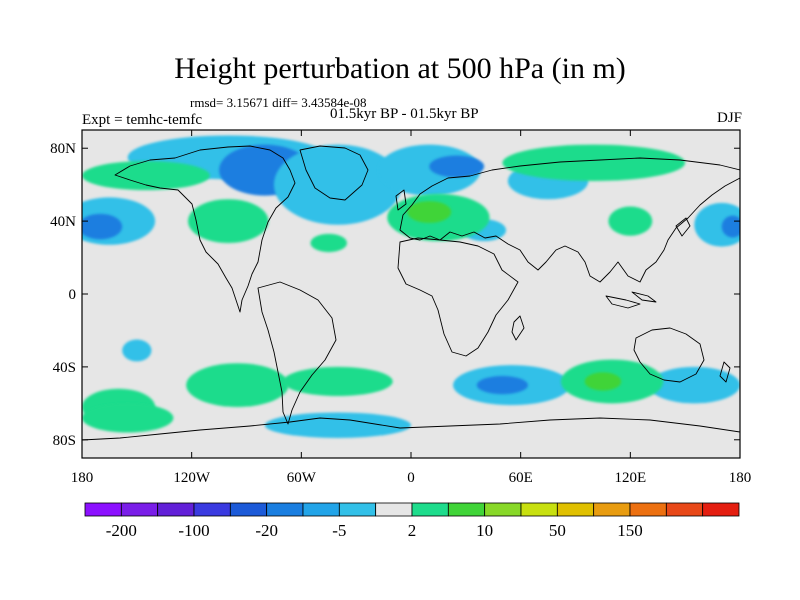 The height and width of the screenshot is (600, 800). What do you see at coordinates (339, 530) in the screenshot?
I see `colorbar-label: -5` at bounding box center [339, 530].